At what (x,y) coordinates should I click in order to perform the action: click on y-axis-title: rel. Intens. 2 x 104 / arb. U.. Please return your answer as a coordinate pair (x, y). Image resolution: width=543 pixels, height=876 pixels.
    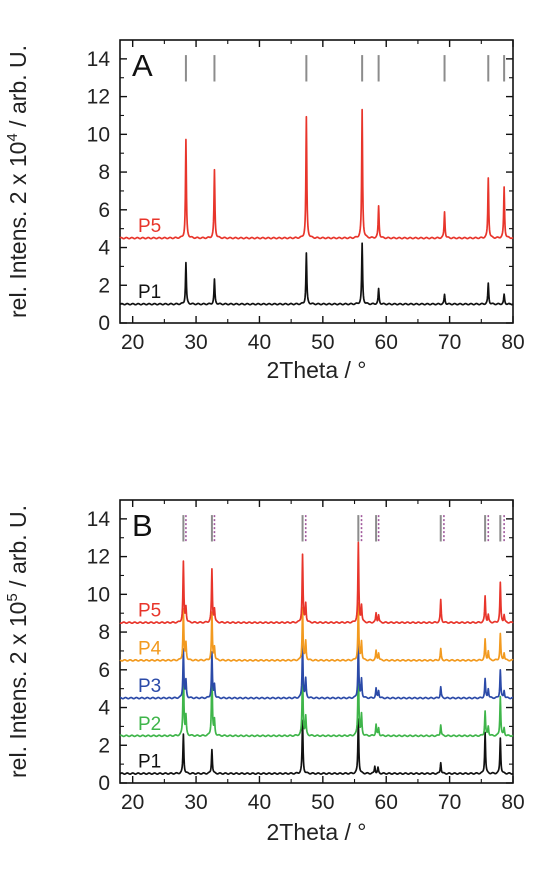
    Looking at the image, I should click on (17, 181).